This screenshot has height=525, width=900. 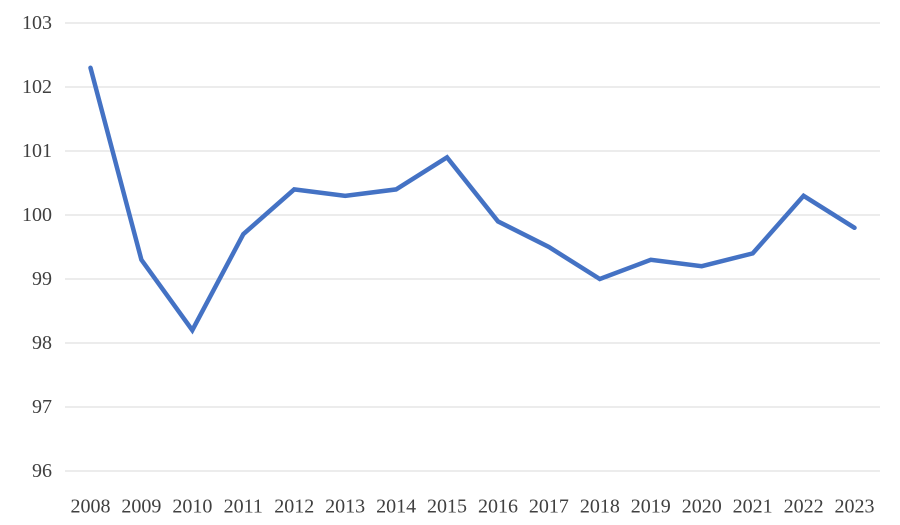 I want to click on y-axis-tick-label: 97, so click(x=42, y=407).